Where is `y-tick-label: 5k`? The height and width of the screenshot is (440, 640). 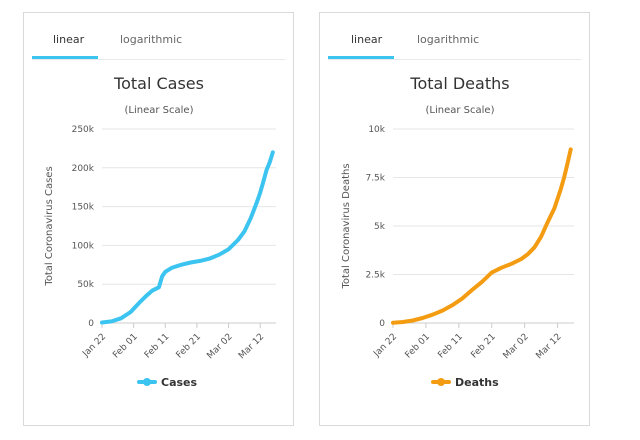 y-tick-label: 5k is located at coordinates (380, 227).